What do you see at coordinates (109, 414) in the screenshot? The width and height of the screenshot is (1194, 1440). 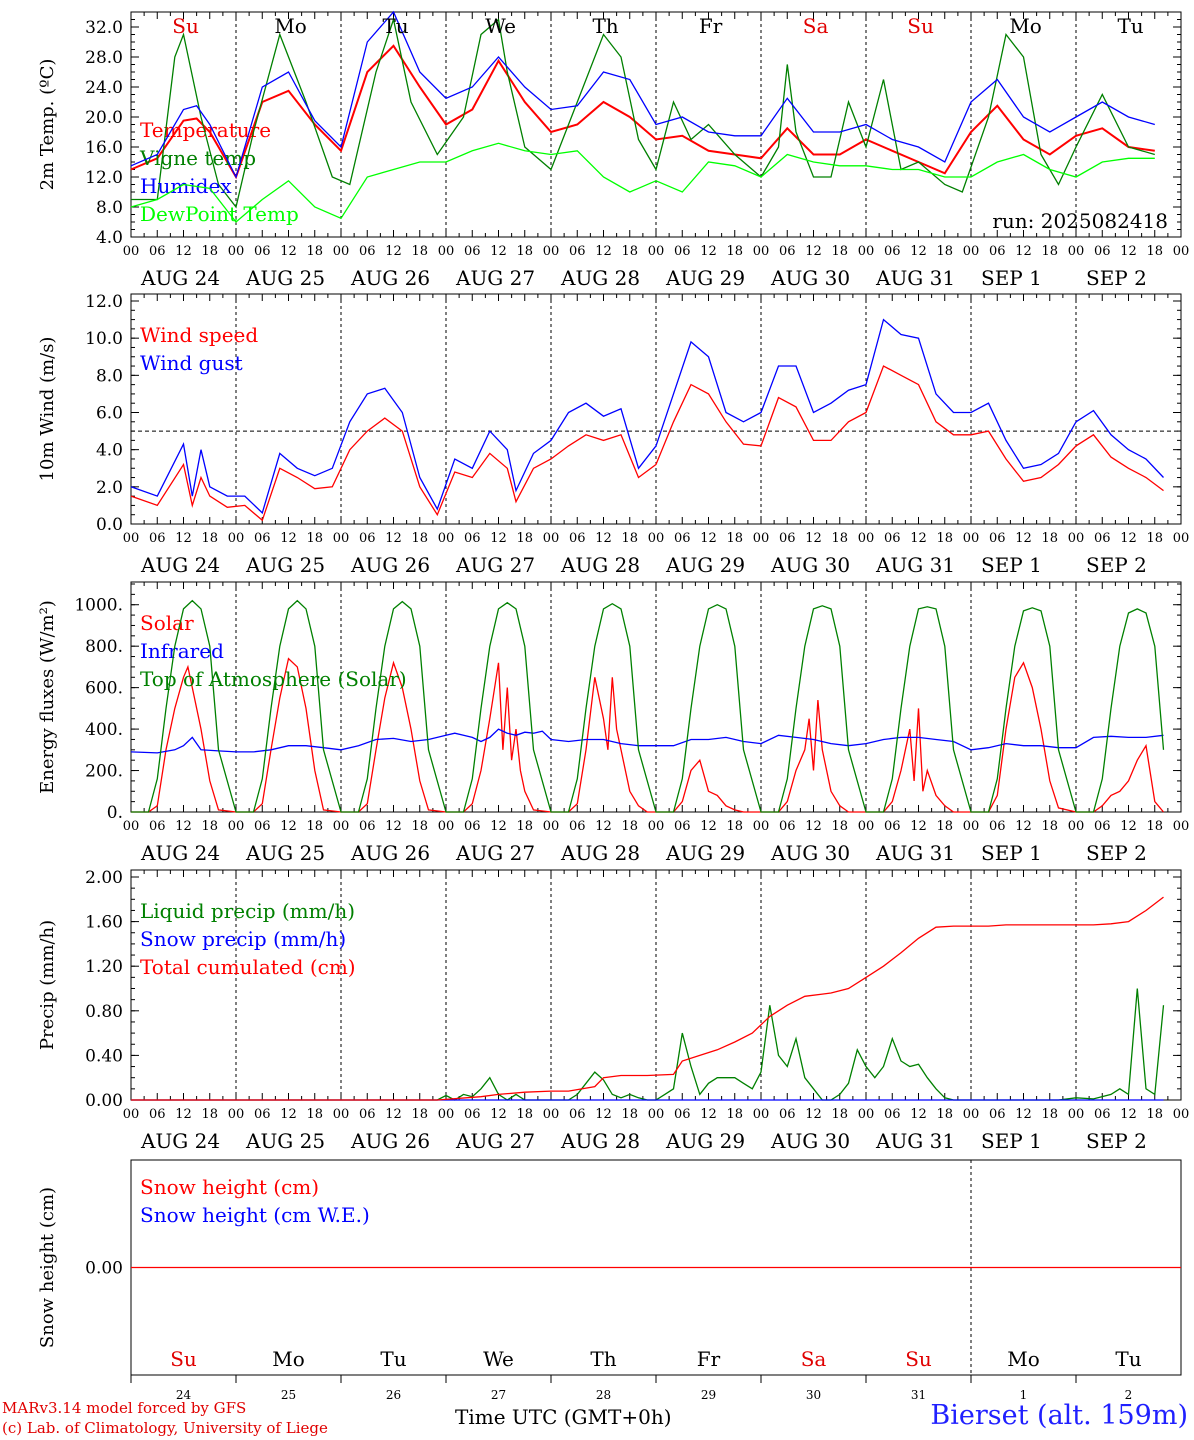 I see `y-tick-label: 6.0` at bounding box center [109, 414].